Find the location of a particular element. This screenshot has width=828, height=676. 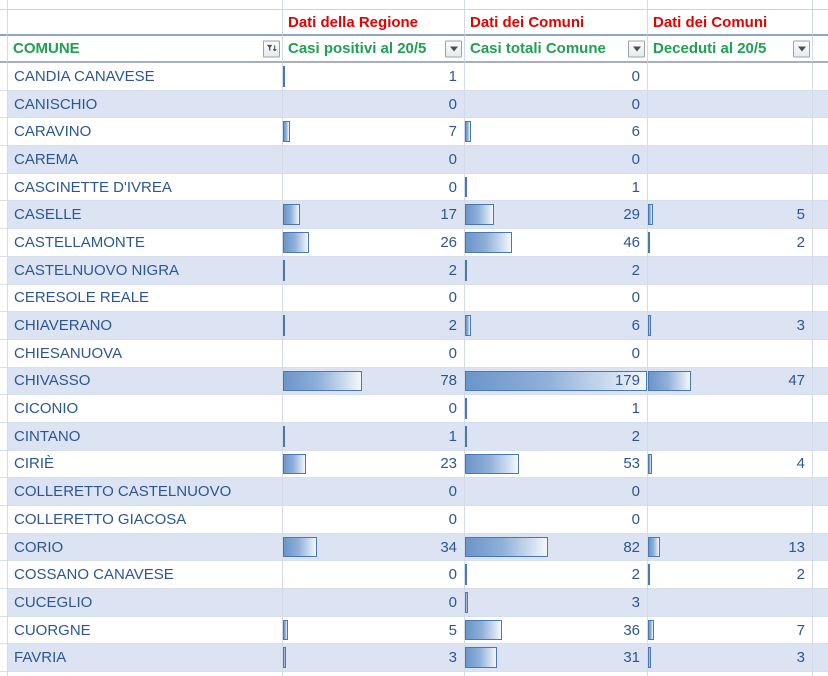

group-header-empty-cell is located at coordinates (145, 23).